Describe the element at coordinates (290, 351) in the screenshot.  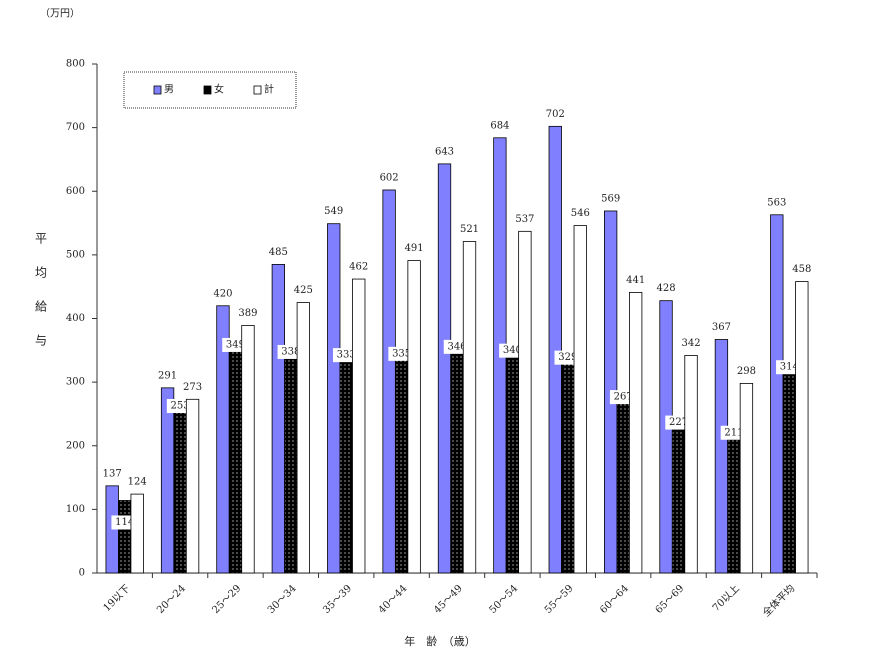
I see `value-label: 338` at that location.